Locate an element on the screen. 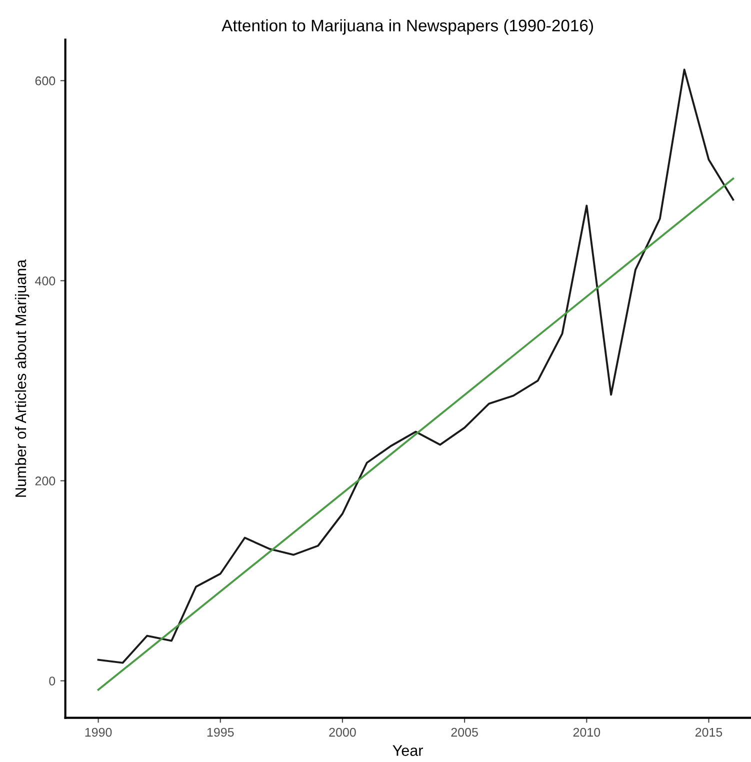 The width and height of the screenshot is (751, 762). x-tick-label: 1995 is located at coordinates (220, 732).